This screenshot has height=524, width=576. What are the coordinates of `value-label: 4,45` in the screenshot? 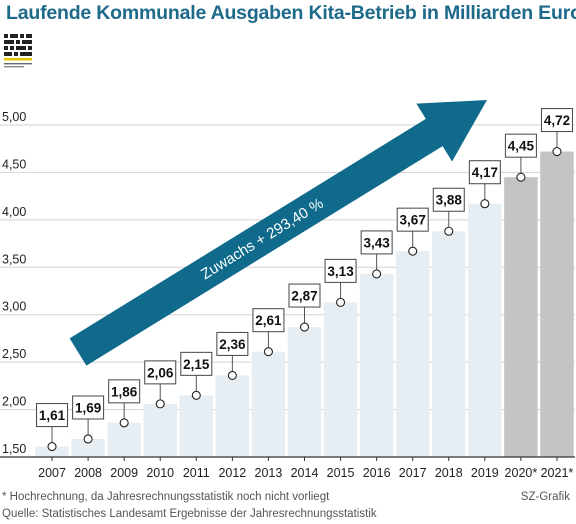 It's located at (521, 146).